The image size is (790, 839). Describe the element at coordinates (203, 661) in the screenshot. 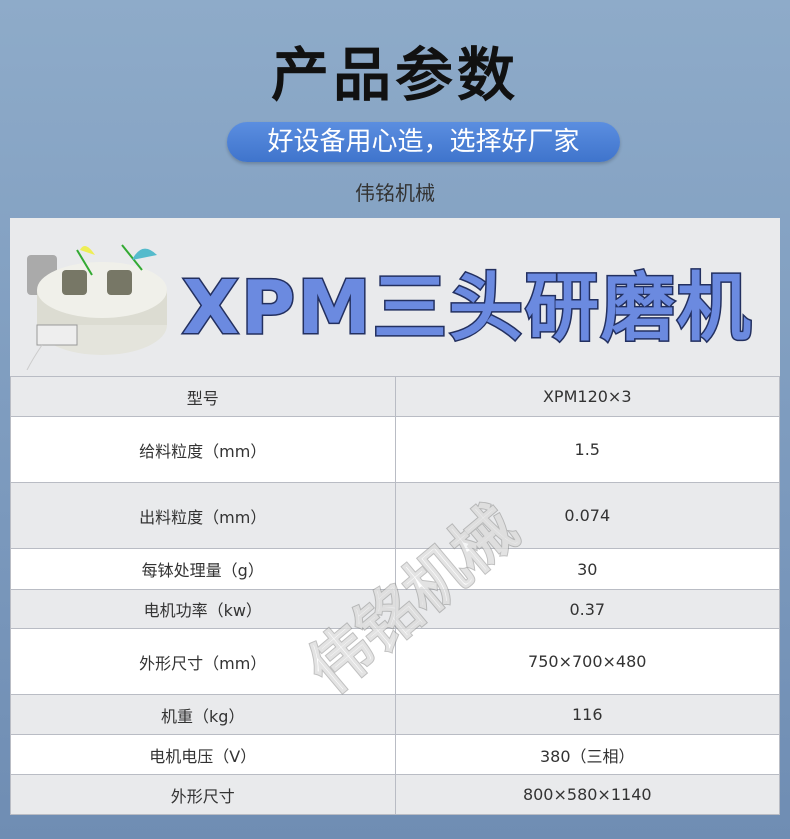

I see `spec-label: 外形尺寸（mm）` at that location.